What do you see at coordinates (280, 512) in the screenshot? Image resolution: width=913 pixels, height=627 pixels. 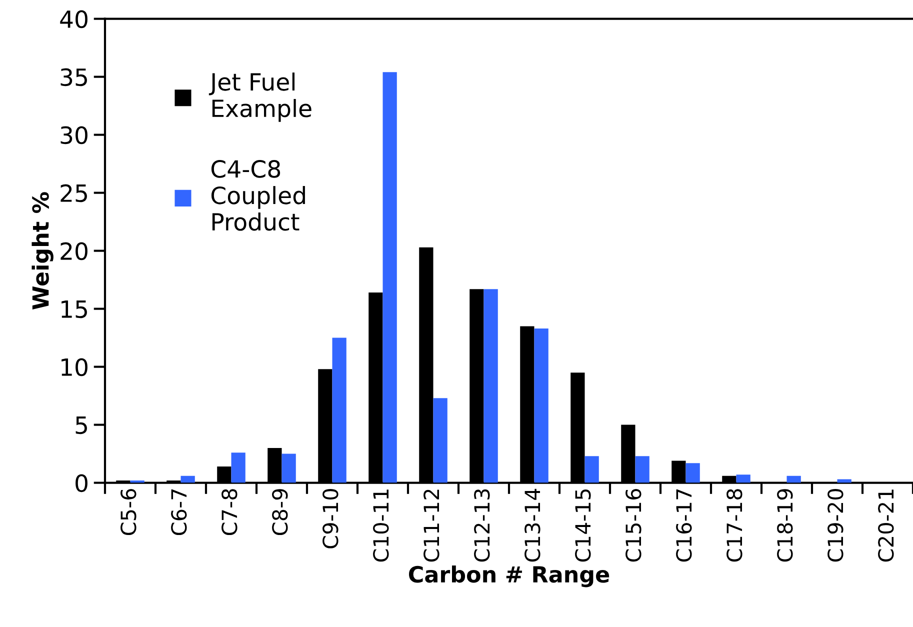 I see `x-tick-label: C8-9` at bounding box center [280, 512].